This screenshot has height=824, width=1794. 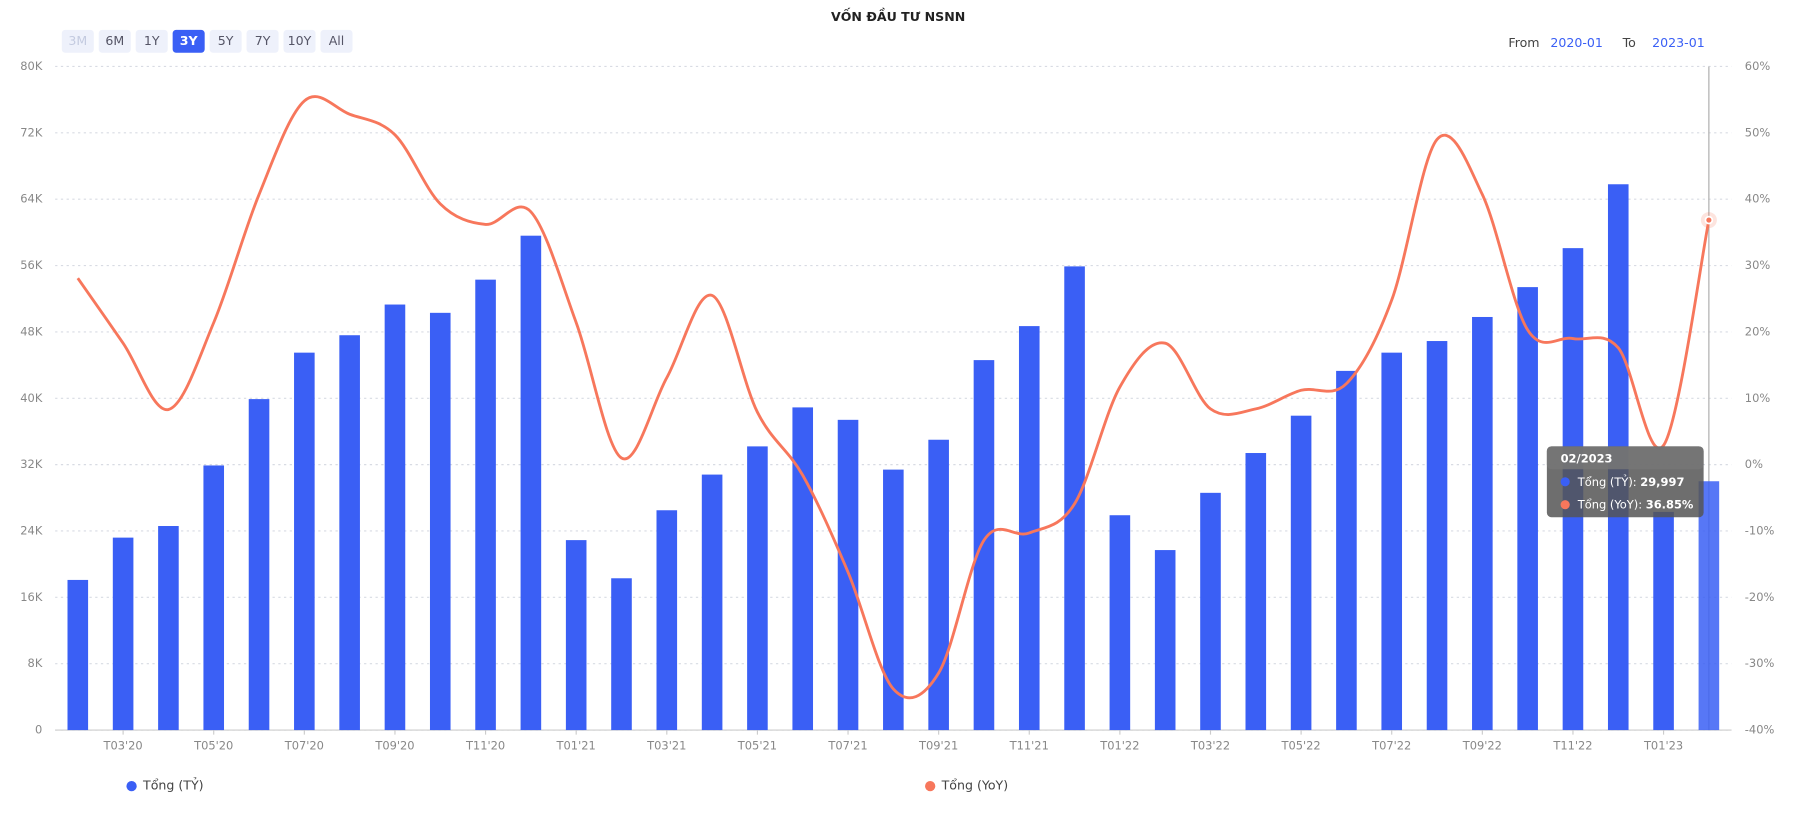 I want to click on range-button-label: 7Y, so click(x=263, y=40).